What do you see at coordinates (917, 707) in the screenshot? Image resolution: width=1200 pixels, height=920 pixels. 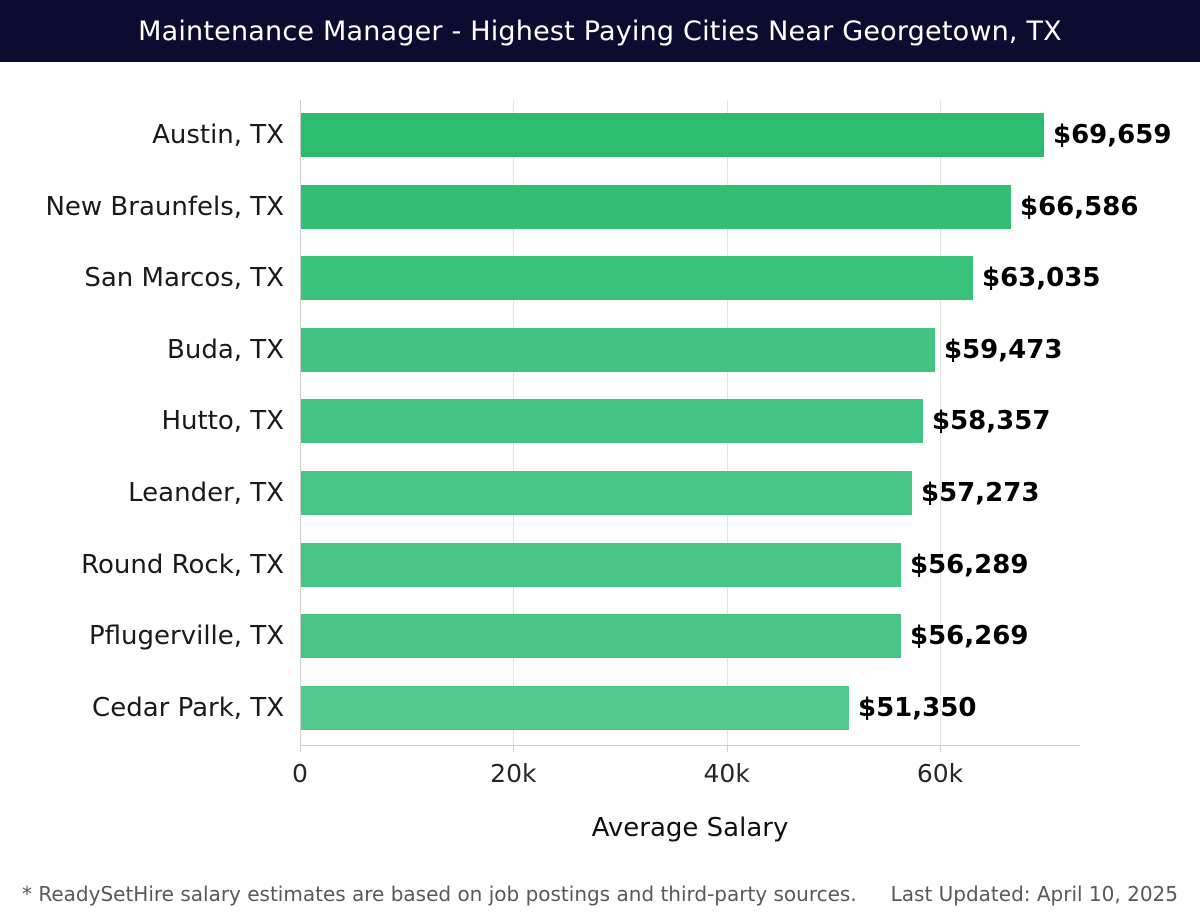 I see `value-label-cedar-park-tx: $51,350` at bounding box center [917, 707].